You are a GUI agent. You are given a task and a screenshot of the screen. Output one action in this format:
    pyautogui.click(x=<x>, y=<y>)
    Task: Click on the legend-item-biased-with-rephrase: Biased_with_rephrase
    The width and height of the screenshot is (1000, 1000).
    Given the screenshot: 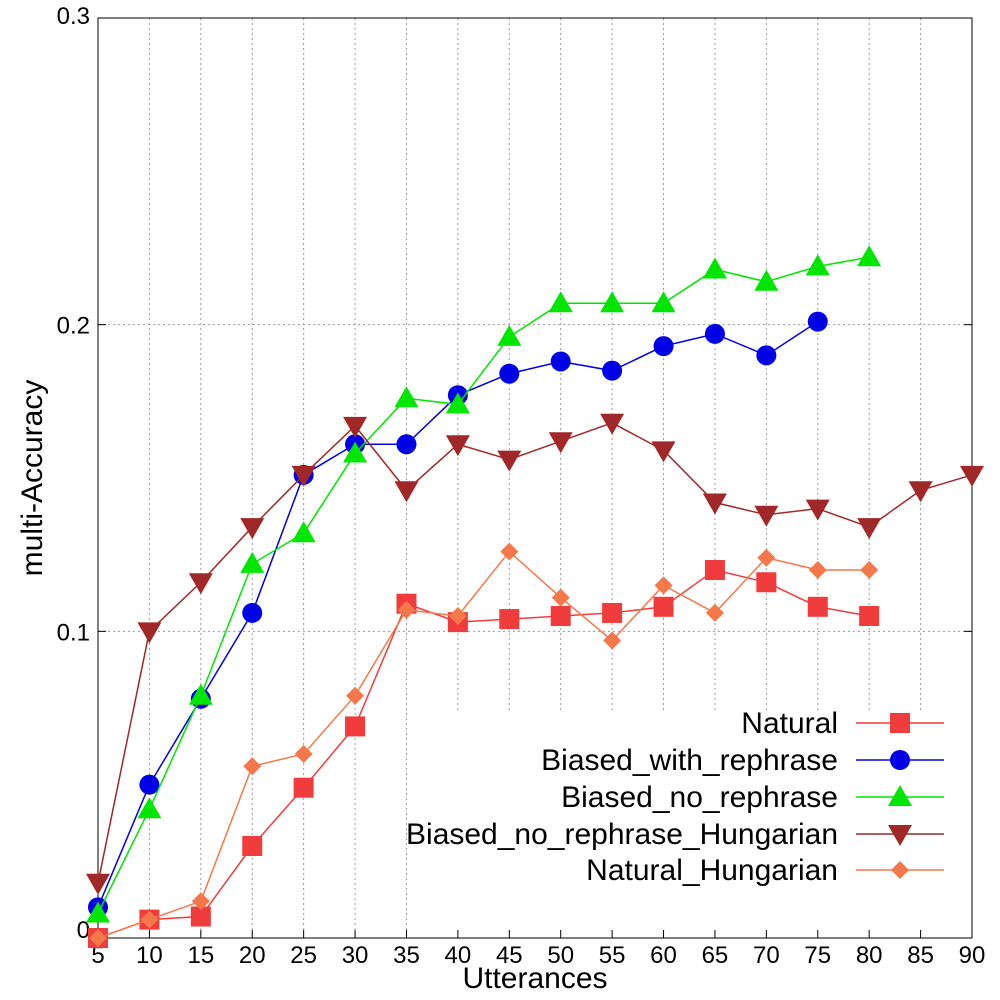 What is the action you would take?
    pyautogui.click(x=742, y=760)
    